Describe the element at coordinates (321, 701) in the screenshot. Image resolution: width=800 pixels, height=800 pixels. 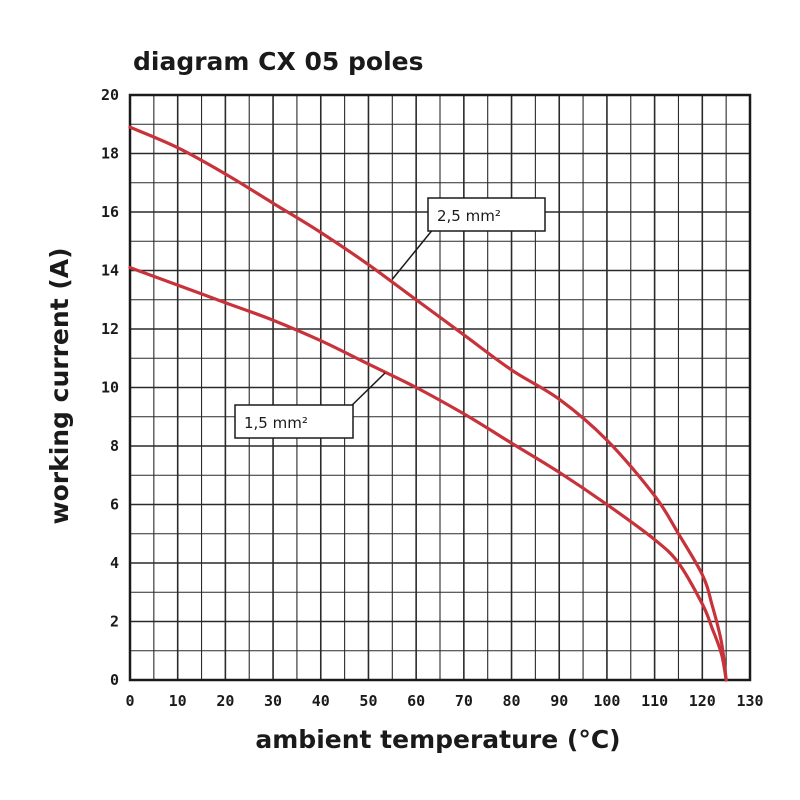
I see `x-tick-label: 40` at that location.